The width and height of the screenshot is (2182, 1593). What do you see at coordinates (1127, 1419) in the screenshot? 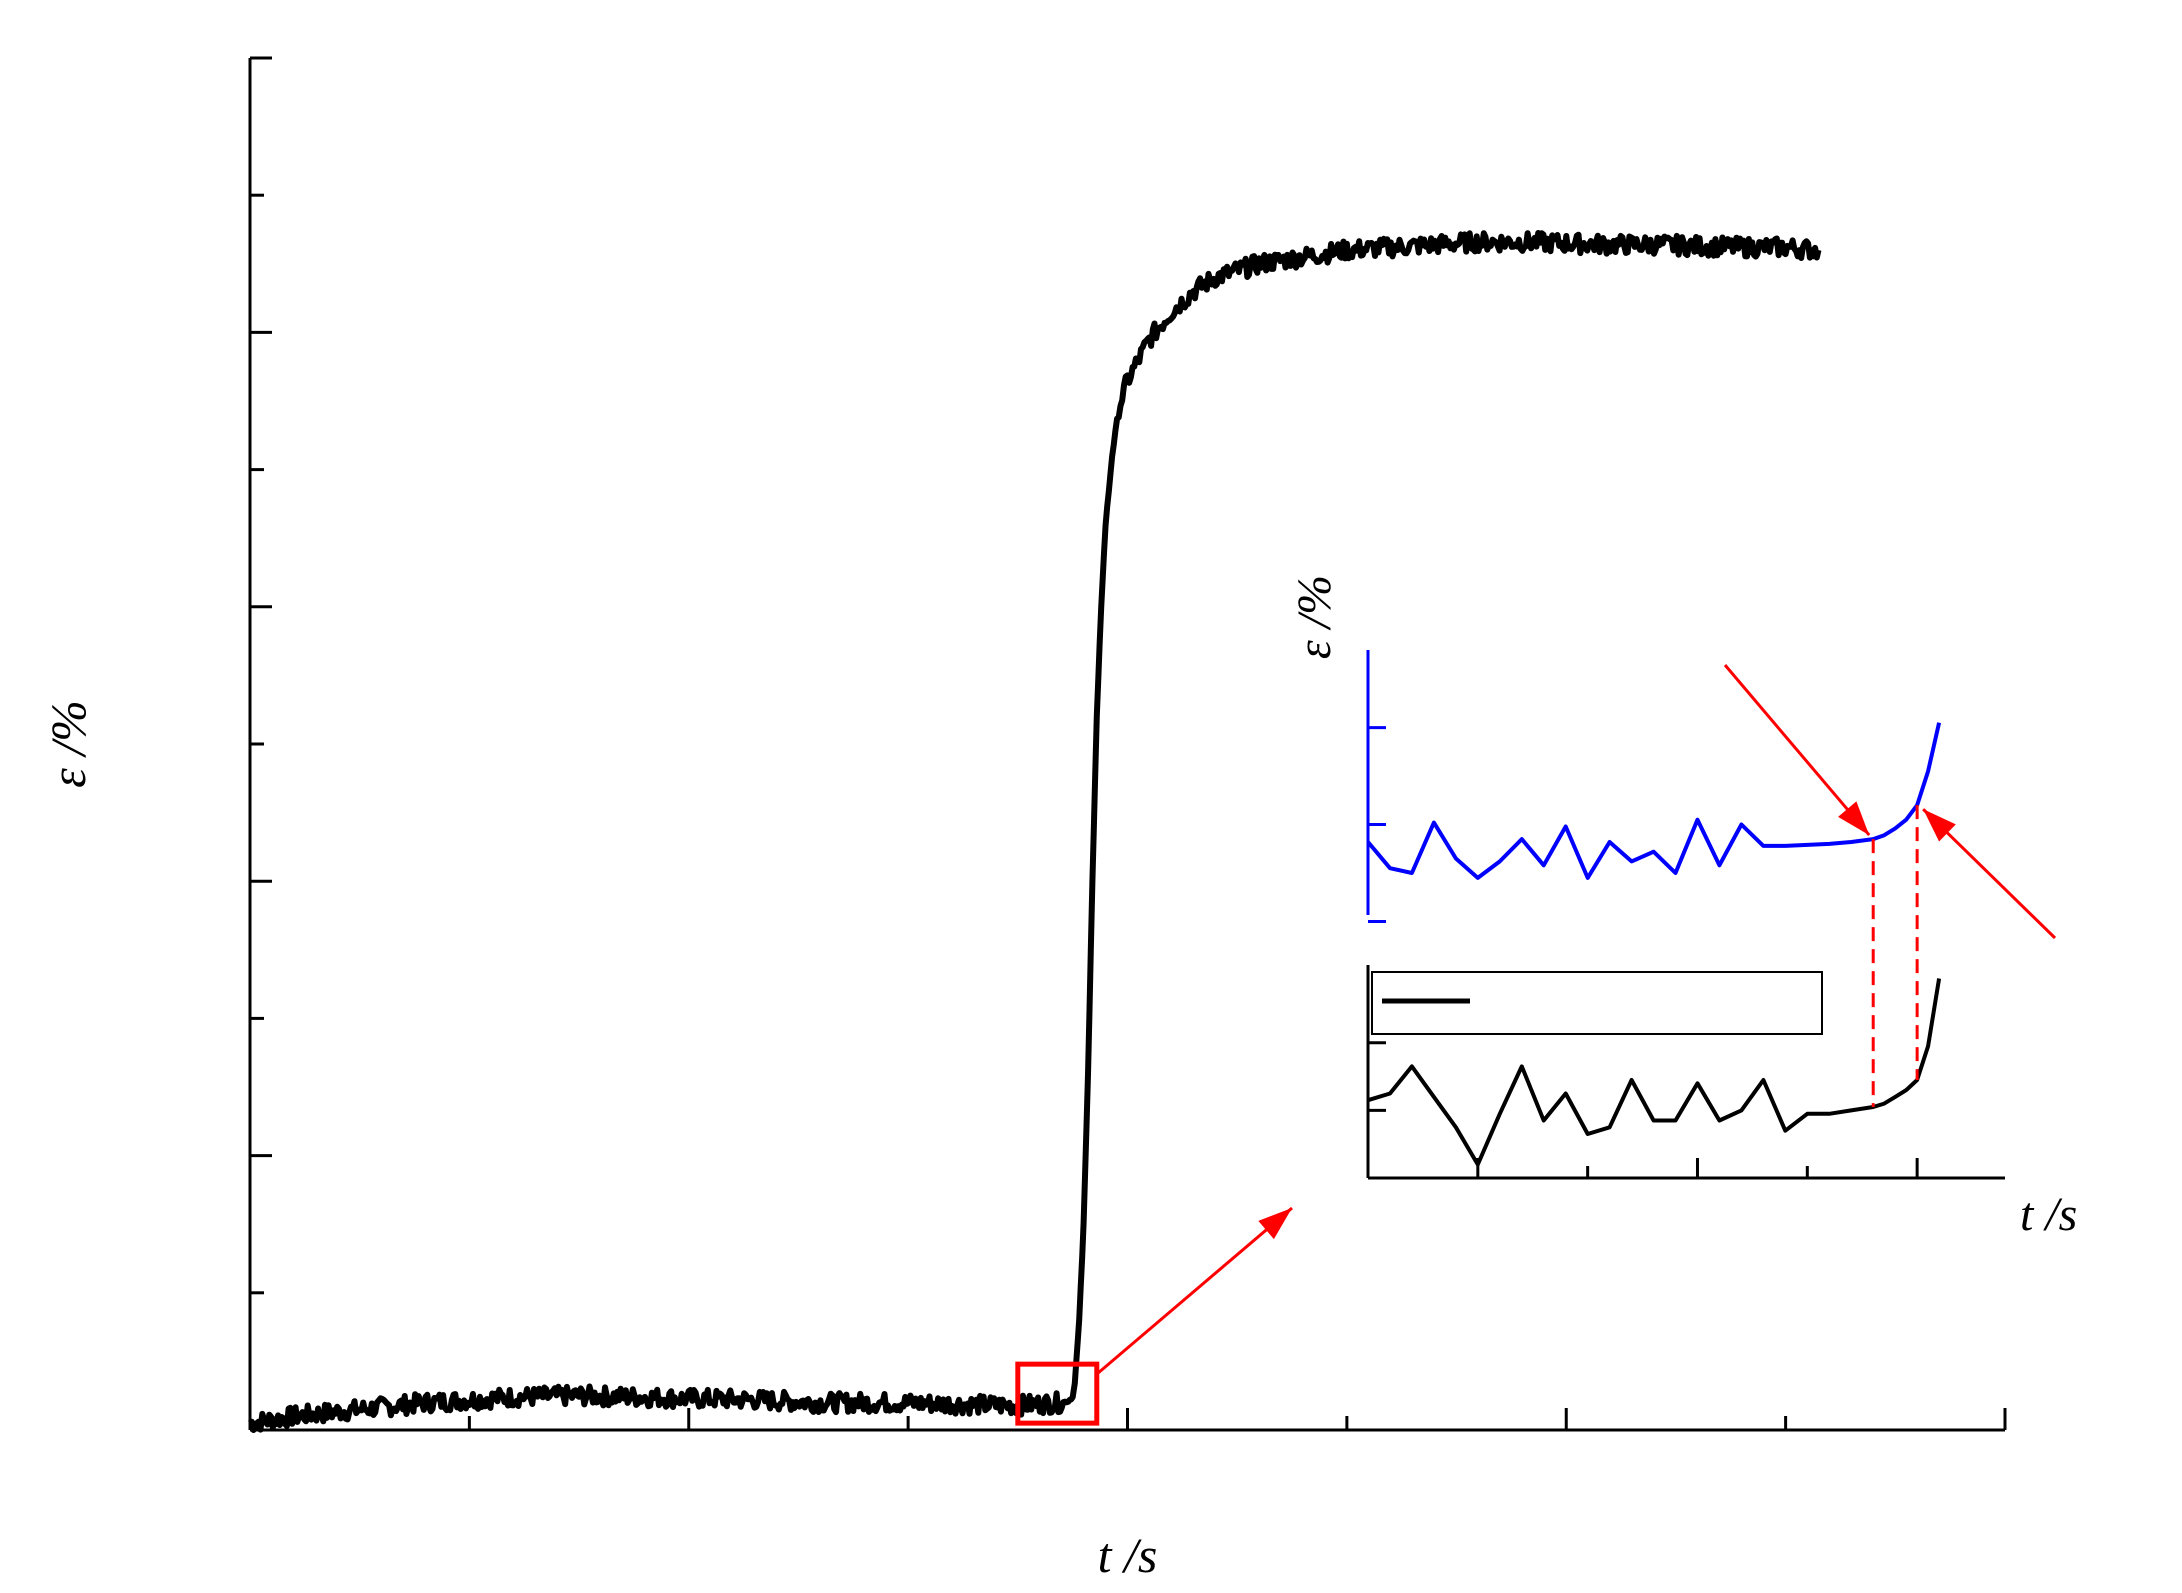
I see `main-x-ticks` at bounding box center [1127, 1419].